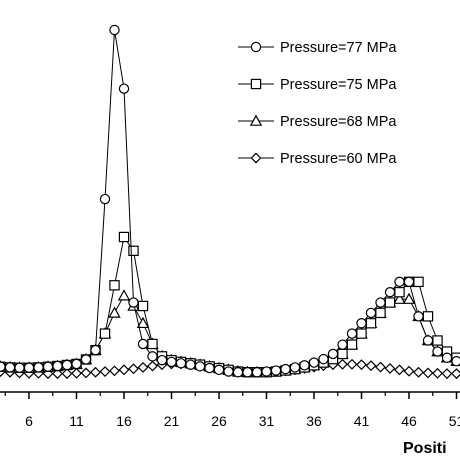 The width and height of the screenshot is (460, 460). I want to click on x-tick-label: 46, so click(409, 421).